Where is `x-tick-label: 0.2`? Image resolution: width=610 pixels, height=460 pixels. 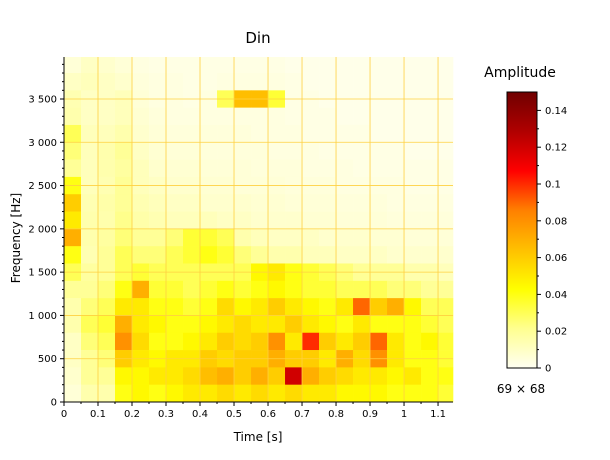 x-tick-label: 0.2 is located at coordinates (132, 414).